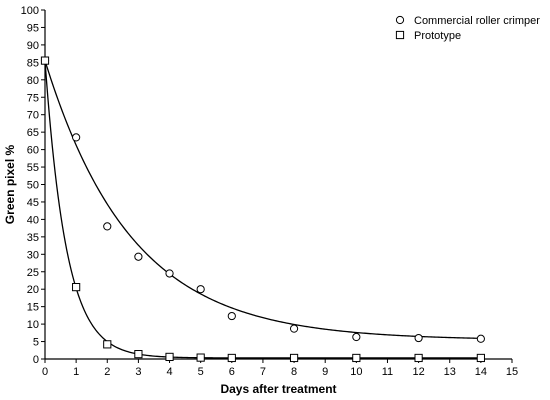 The width and height of the screenshot is (550, 400). What do you see at coordinates (33, 220) in the screenshot?
I see `y-tick-label: 40` at bounding box center [33, 220].